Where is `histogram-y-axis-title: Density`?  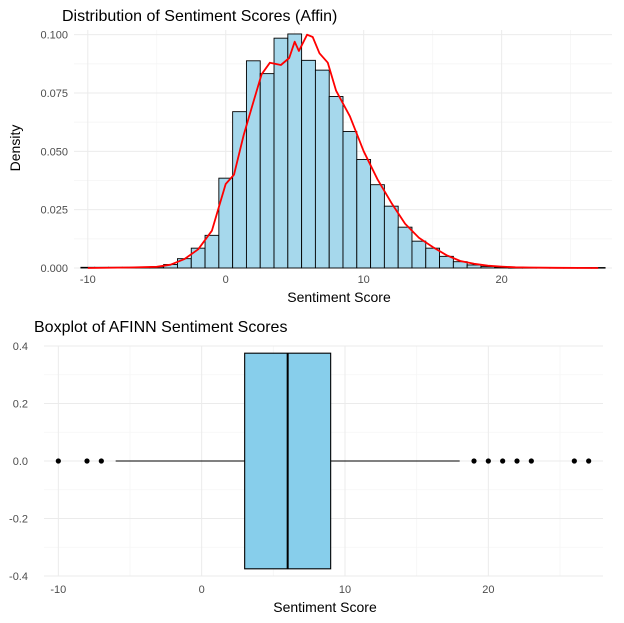
histogram-y-axis-title: Density is located at coordinates (15, 148).